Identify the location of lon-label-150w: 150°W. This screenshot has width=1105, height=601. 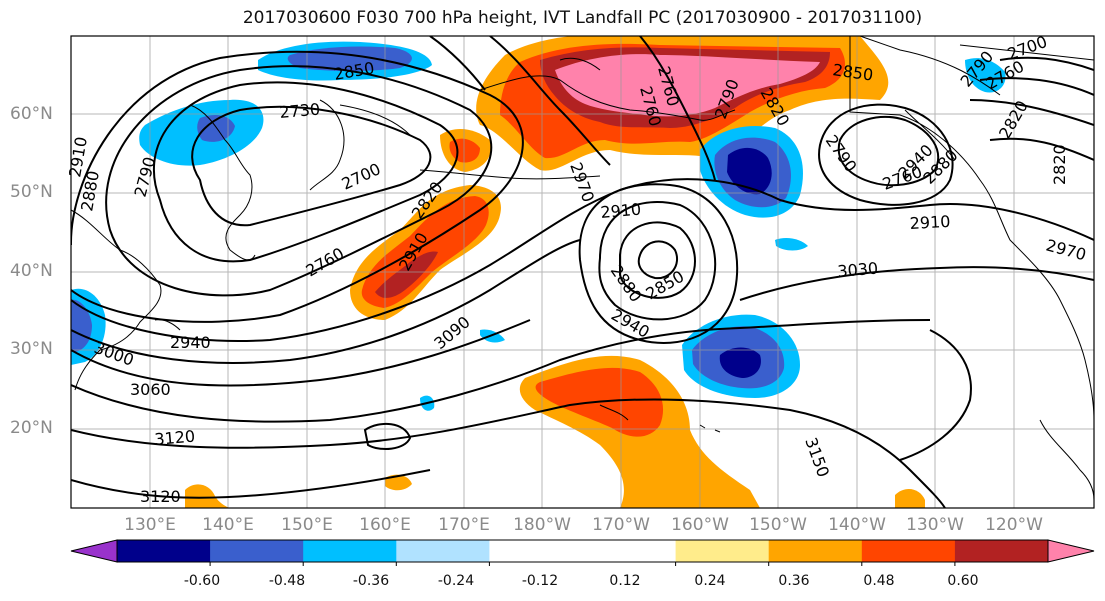
(778, 525).